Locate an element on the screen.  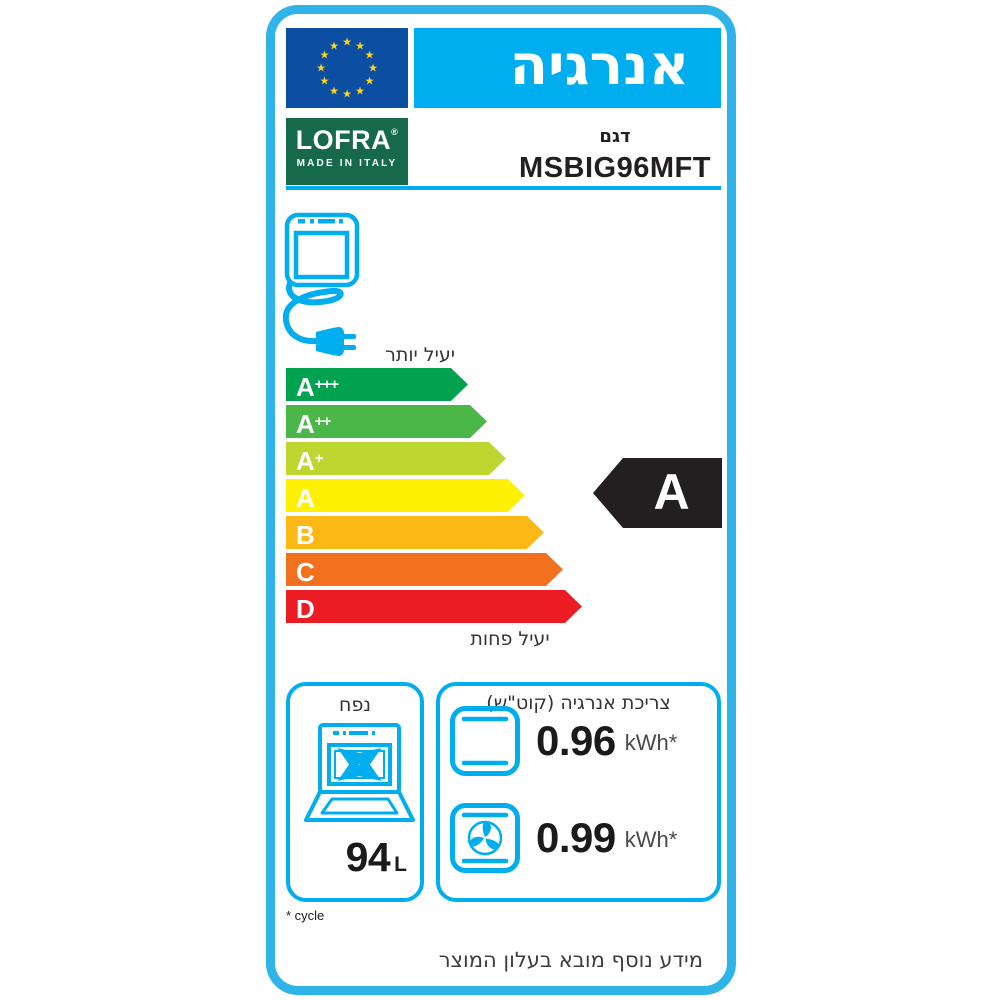
volume-value-line: 94 L is located at coordinates (376, 857).